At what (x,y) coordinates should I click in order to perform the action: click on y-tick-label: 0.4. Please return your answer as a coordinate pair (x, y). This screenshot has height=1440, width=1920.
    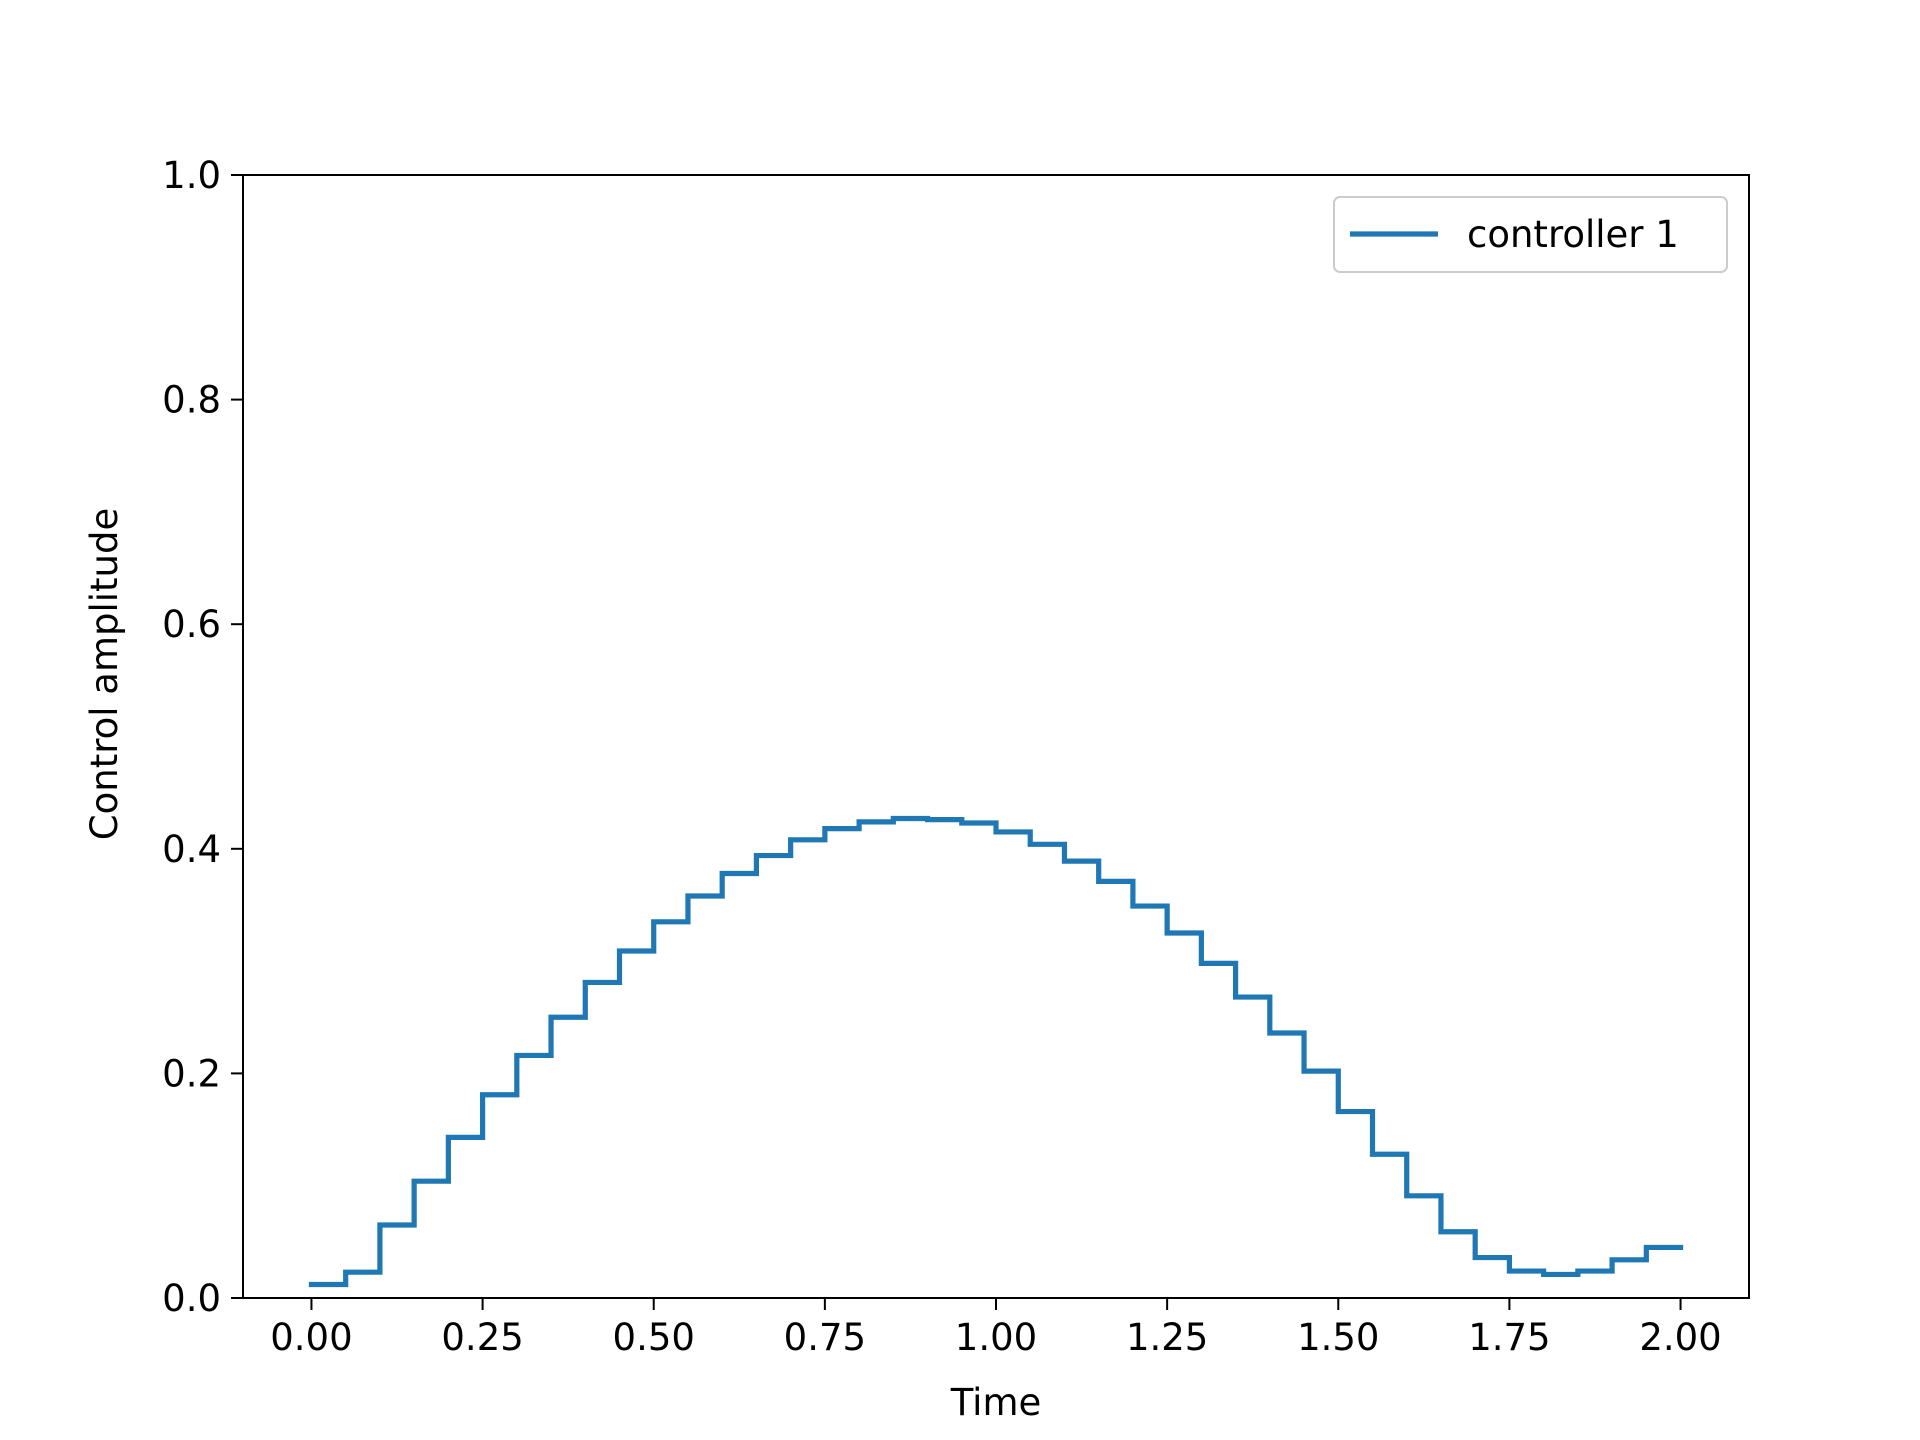
    Looking at the image, I should click on (191, 849).